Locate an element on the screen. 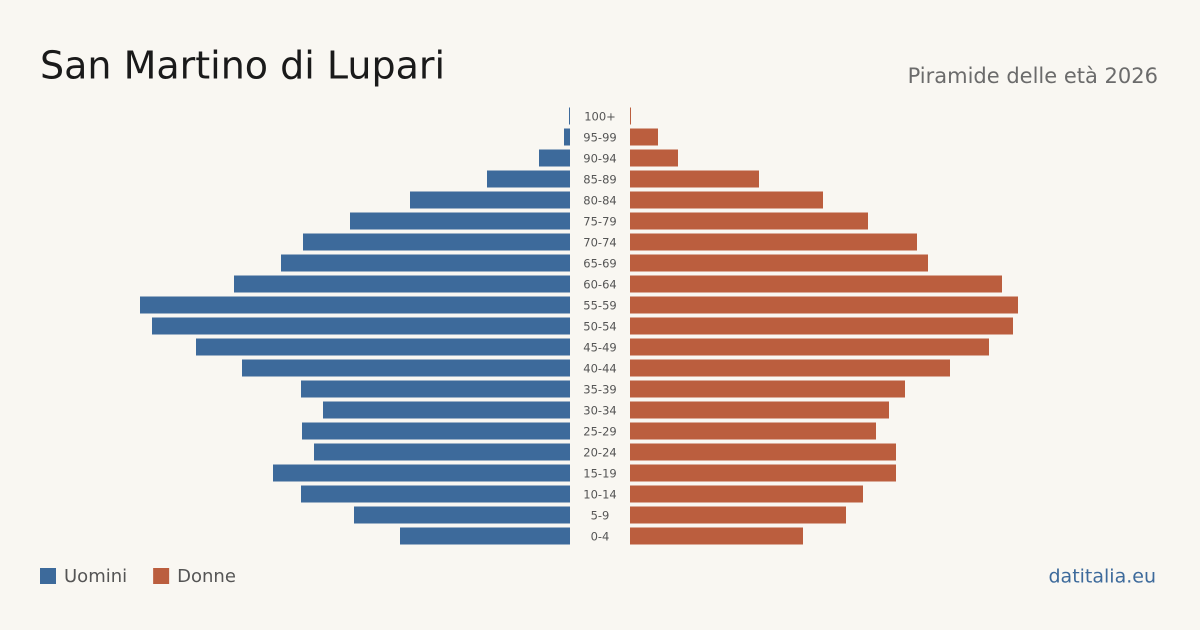 The height and width of the screenshot is (630, 1200). age-label: 30-34 is located at coordinates (599, 411).